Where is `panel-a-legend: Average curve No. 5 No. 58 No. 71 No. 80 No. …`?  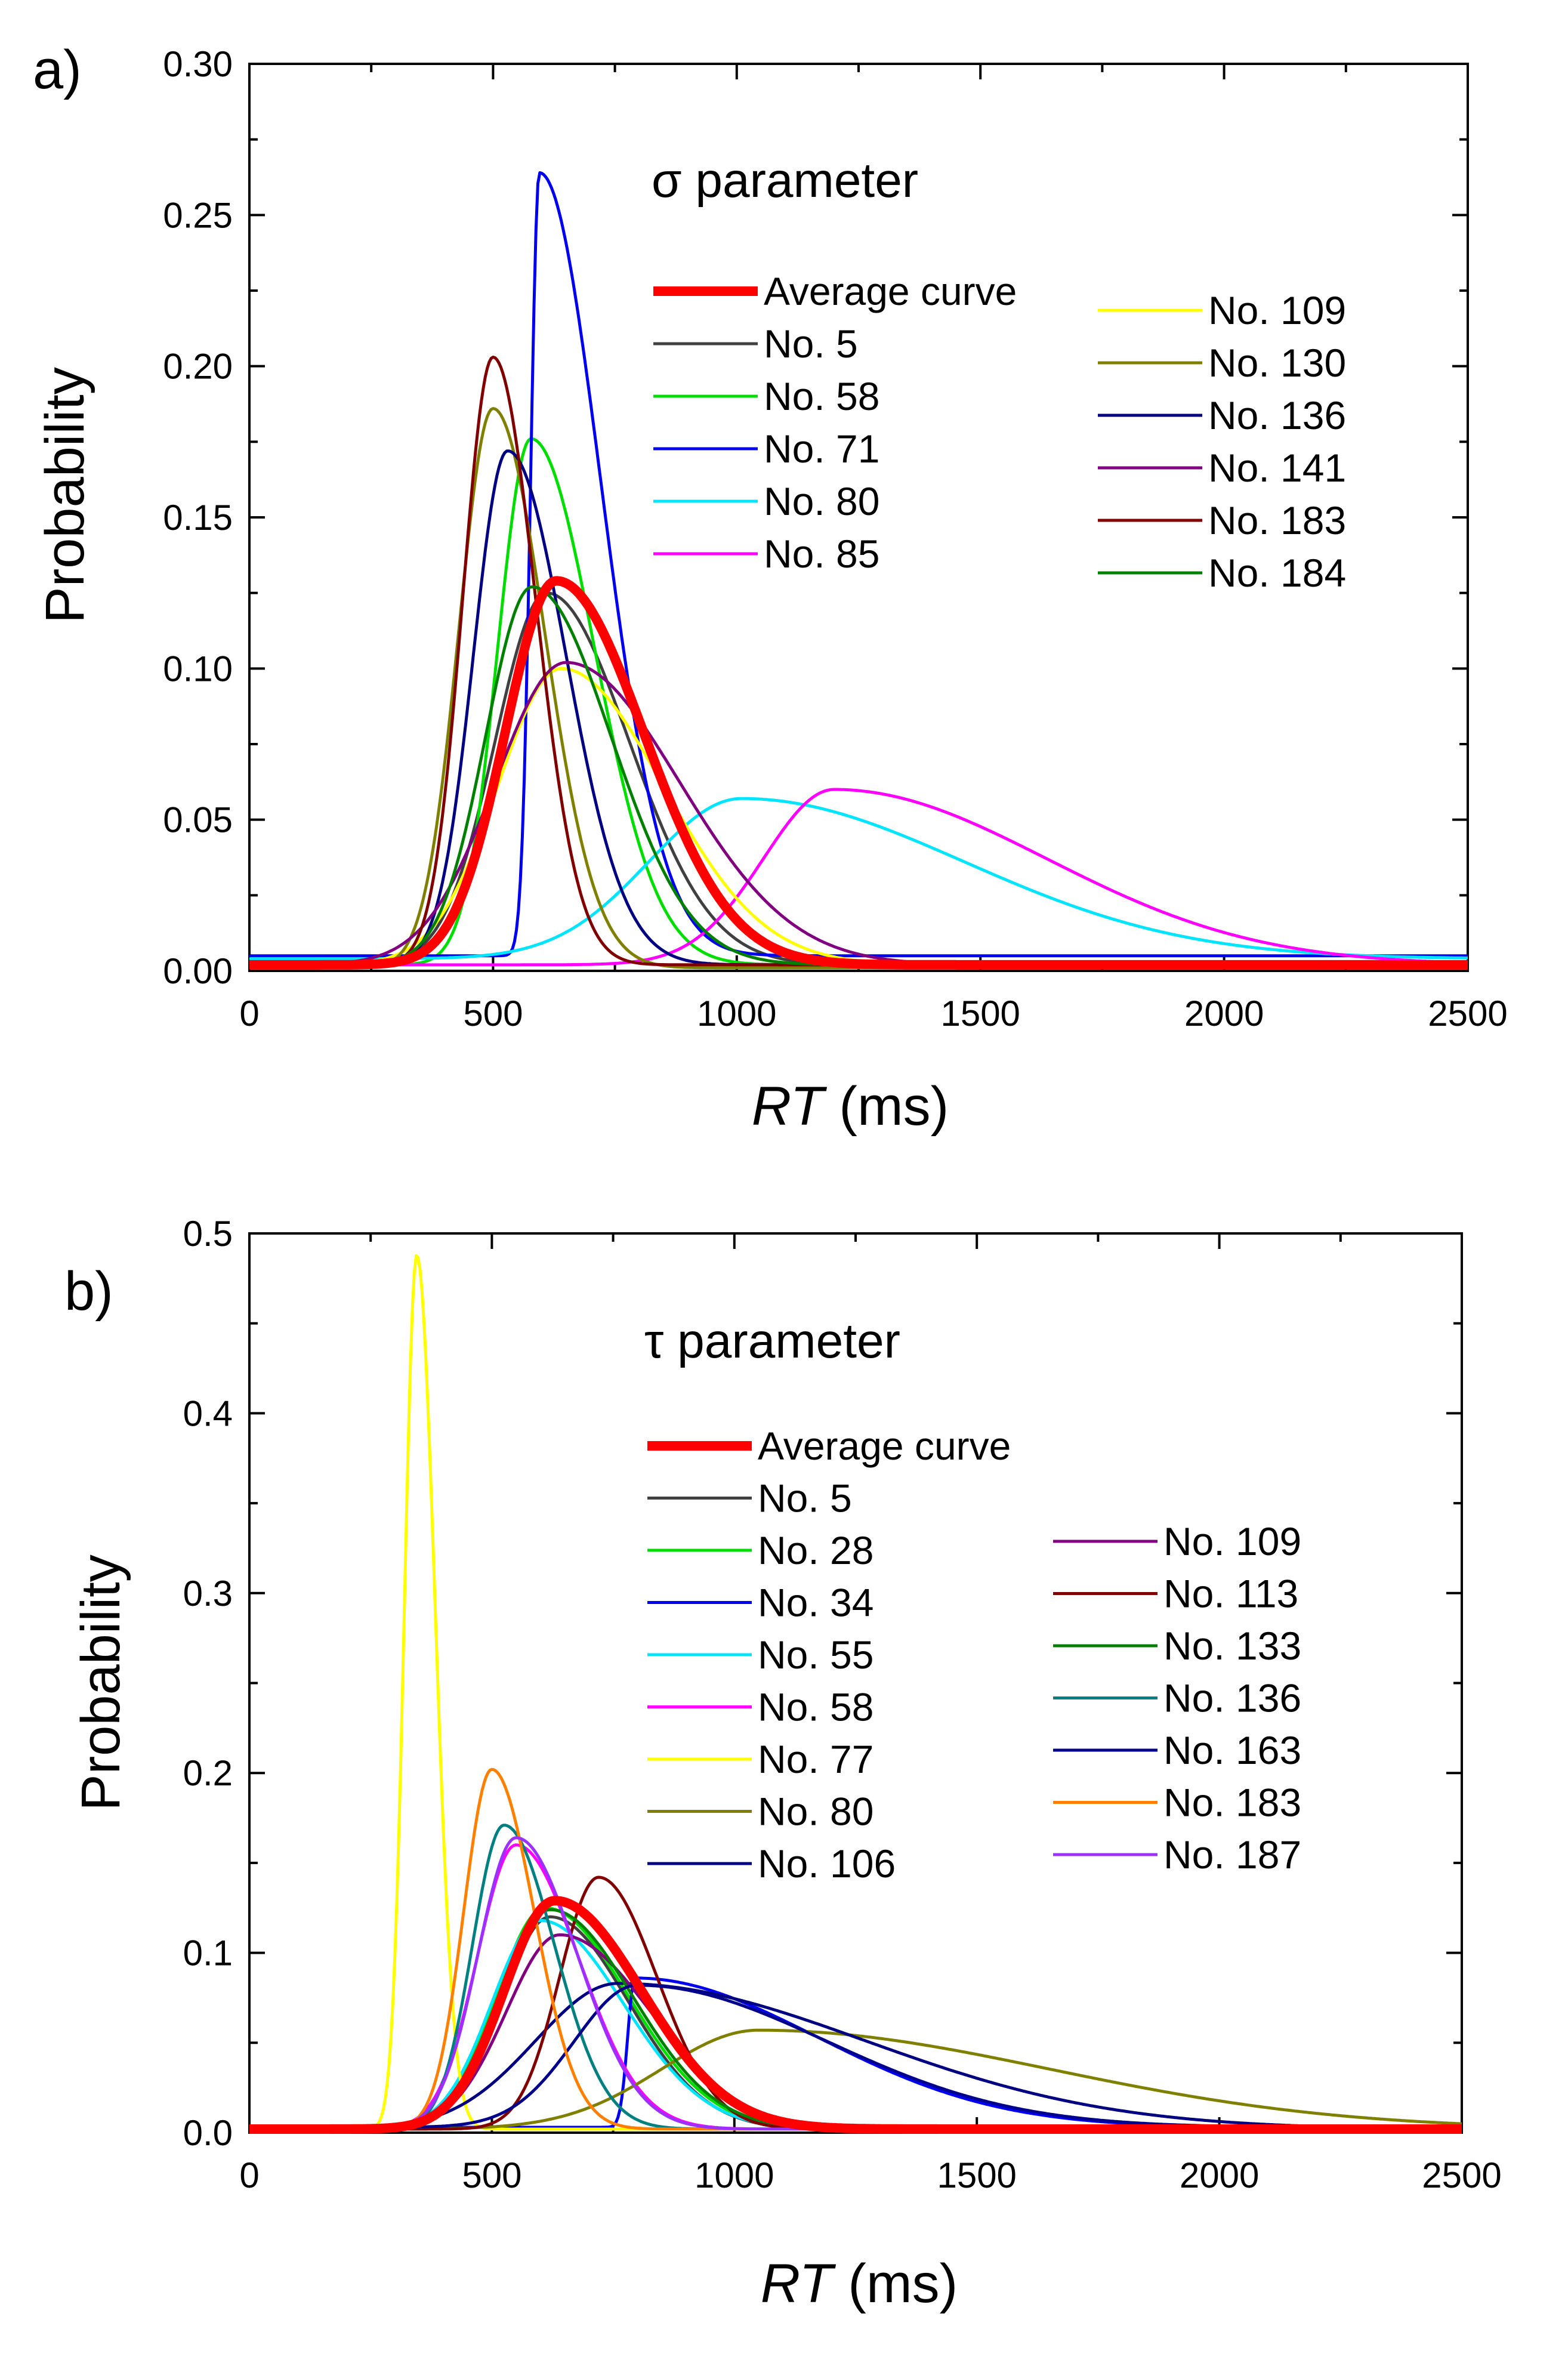 panel-a-legend: Average curve No. 5 No. 58 No. 71 No. 80 No. … is located at coordinates (999, 432).